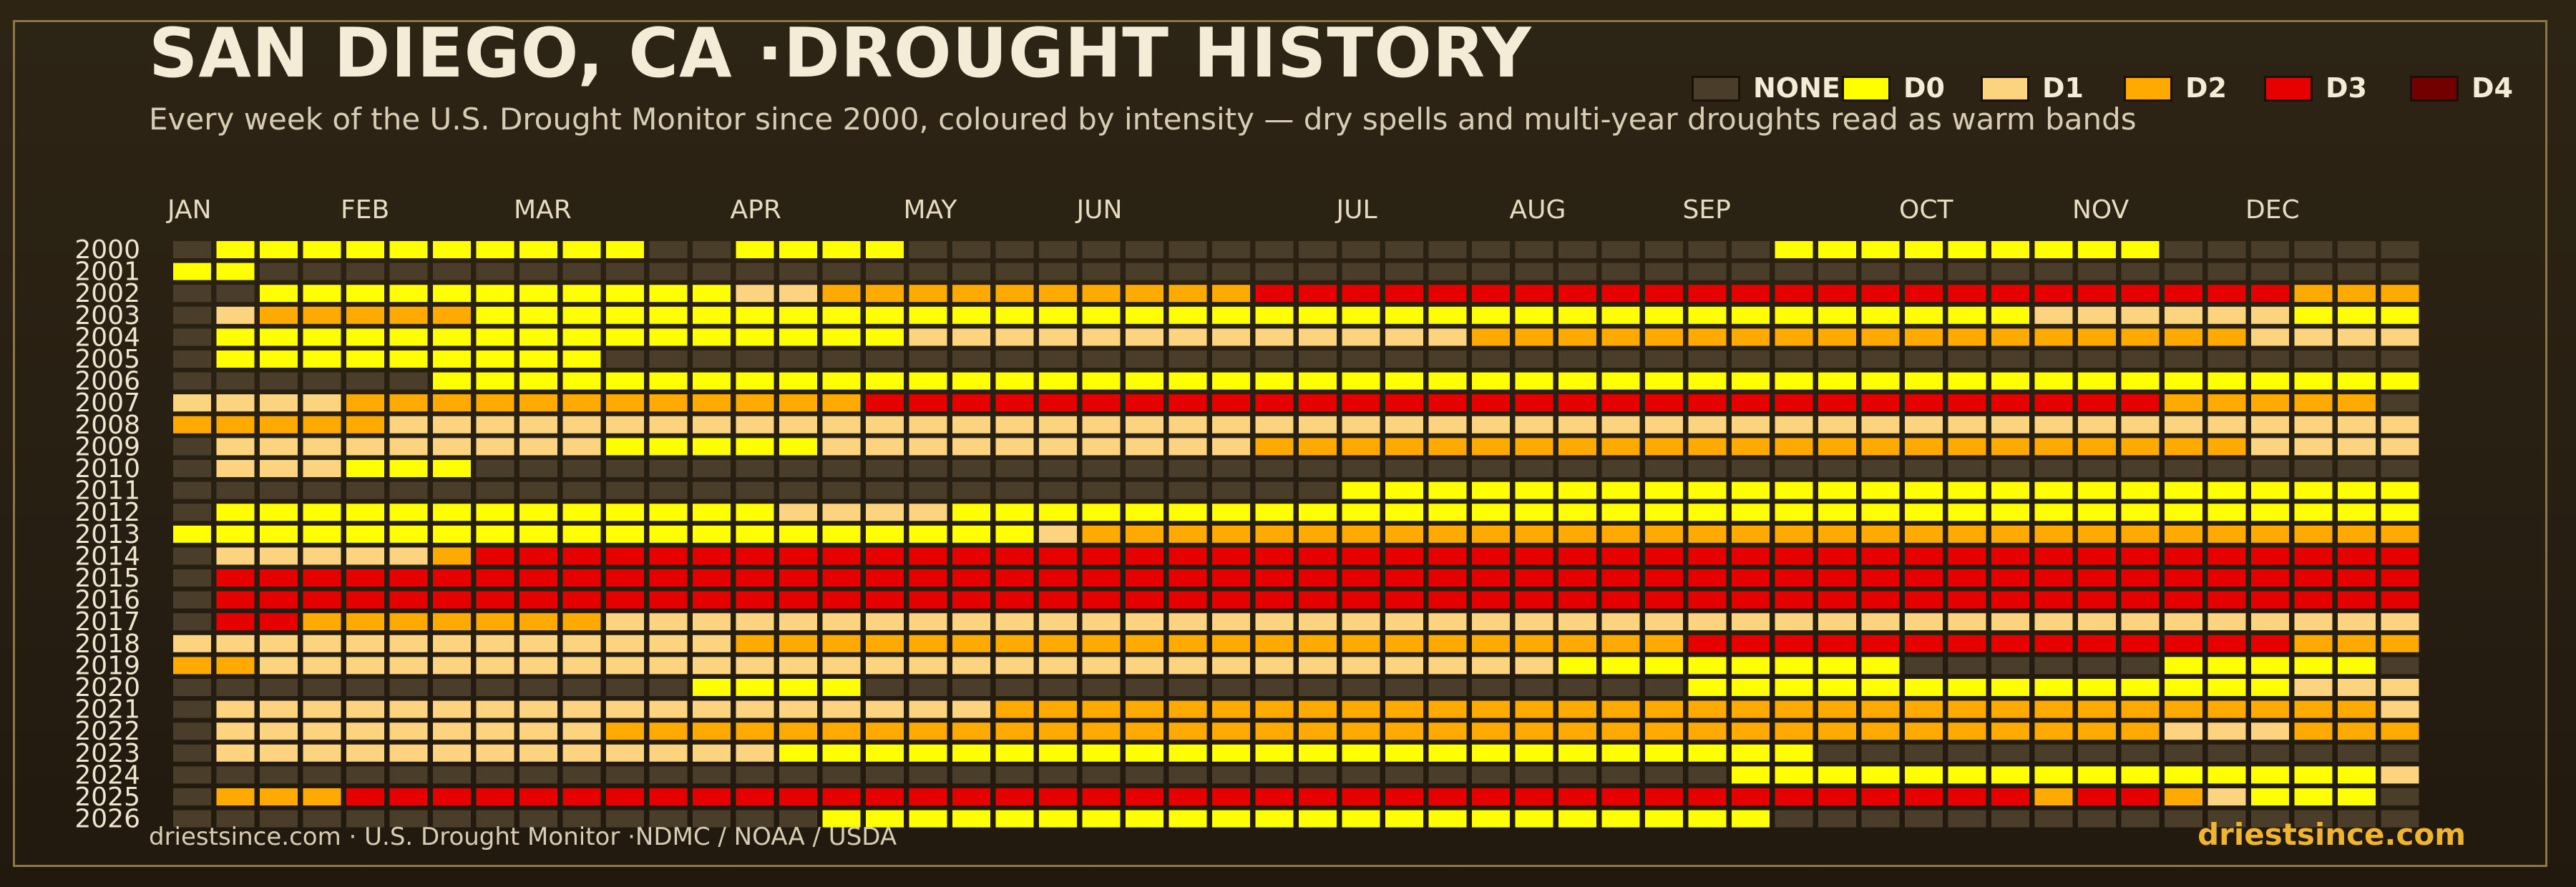 The height and width of the screenshot is (887, 2576). I want to click on cell-2014-w19, so click(971, 556).